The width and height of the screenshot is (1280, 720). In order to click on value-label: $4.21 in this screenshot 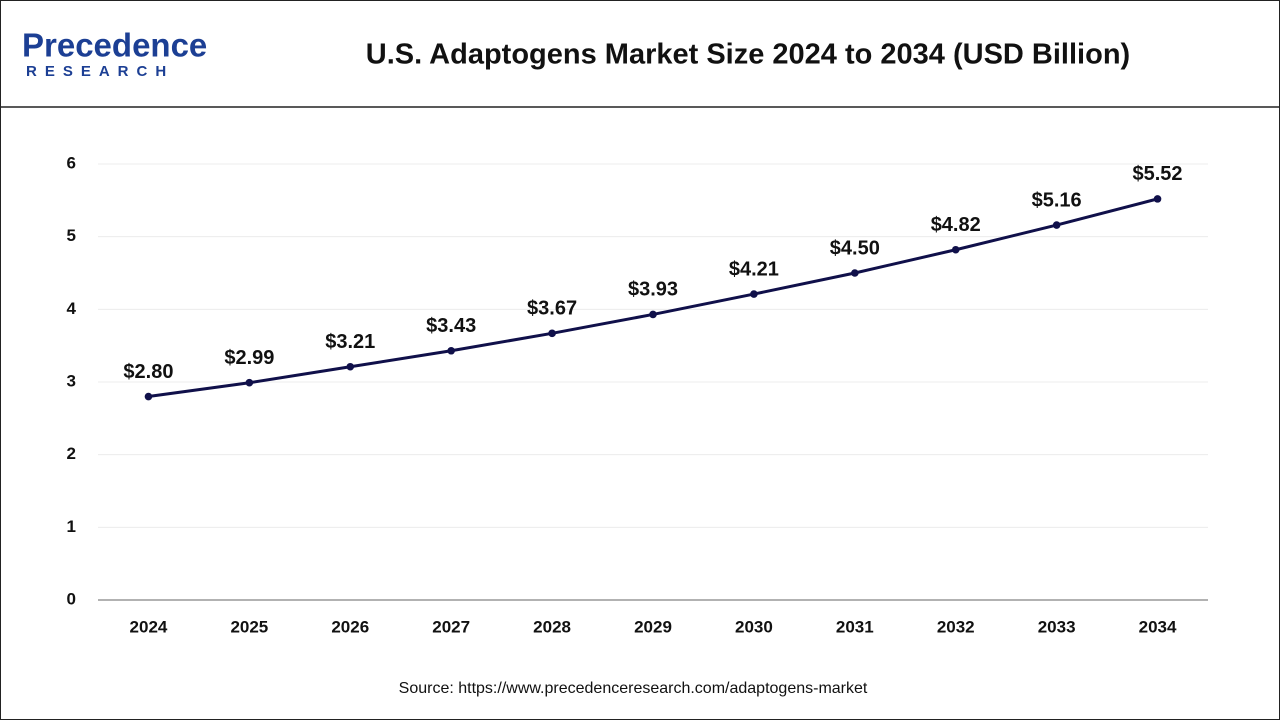, I will do `click(754, 269)`.